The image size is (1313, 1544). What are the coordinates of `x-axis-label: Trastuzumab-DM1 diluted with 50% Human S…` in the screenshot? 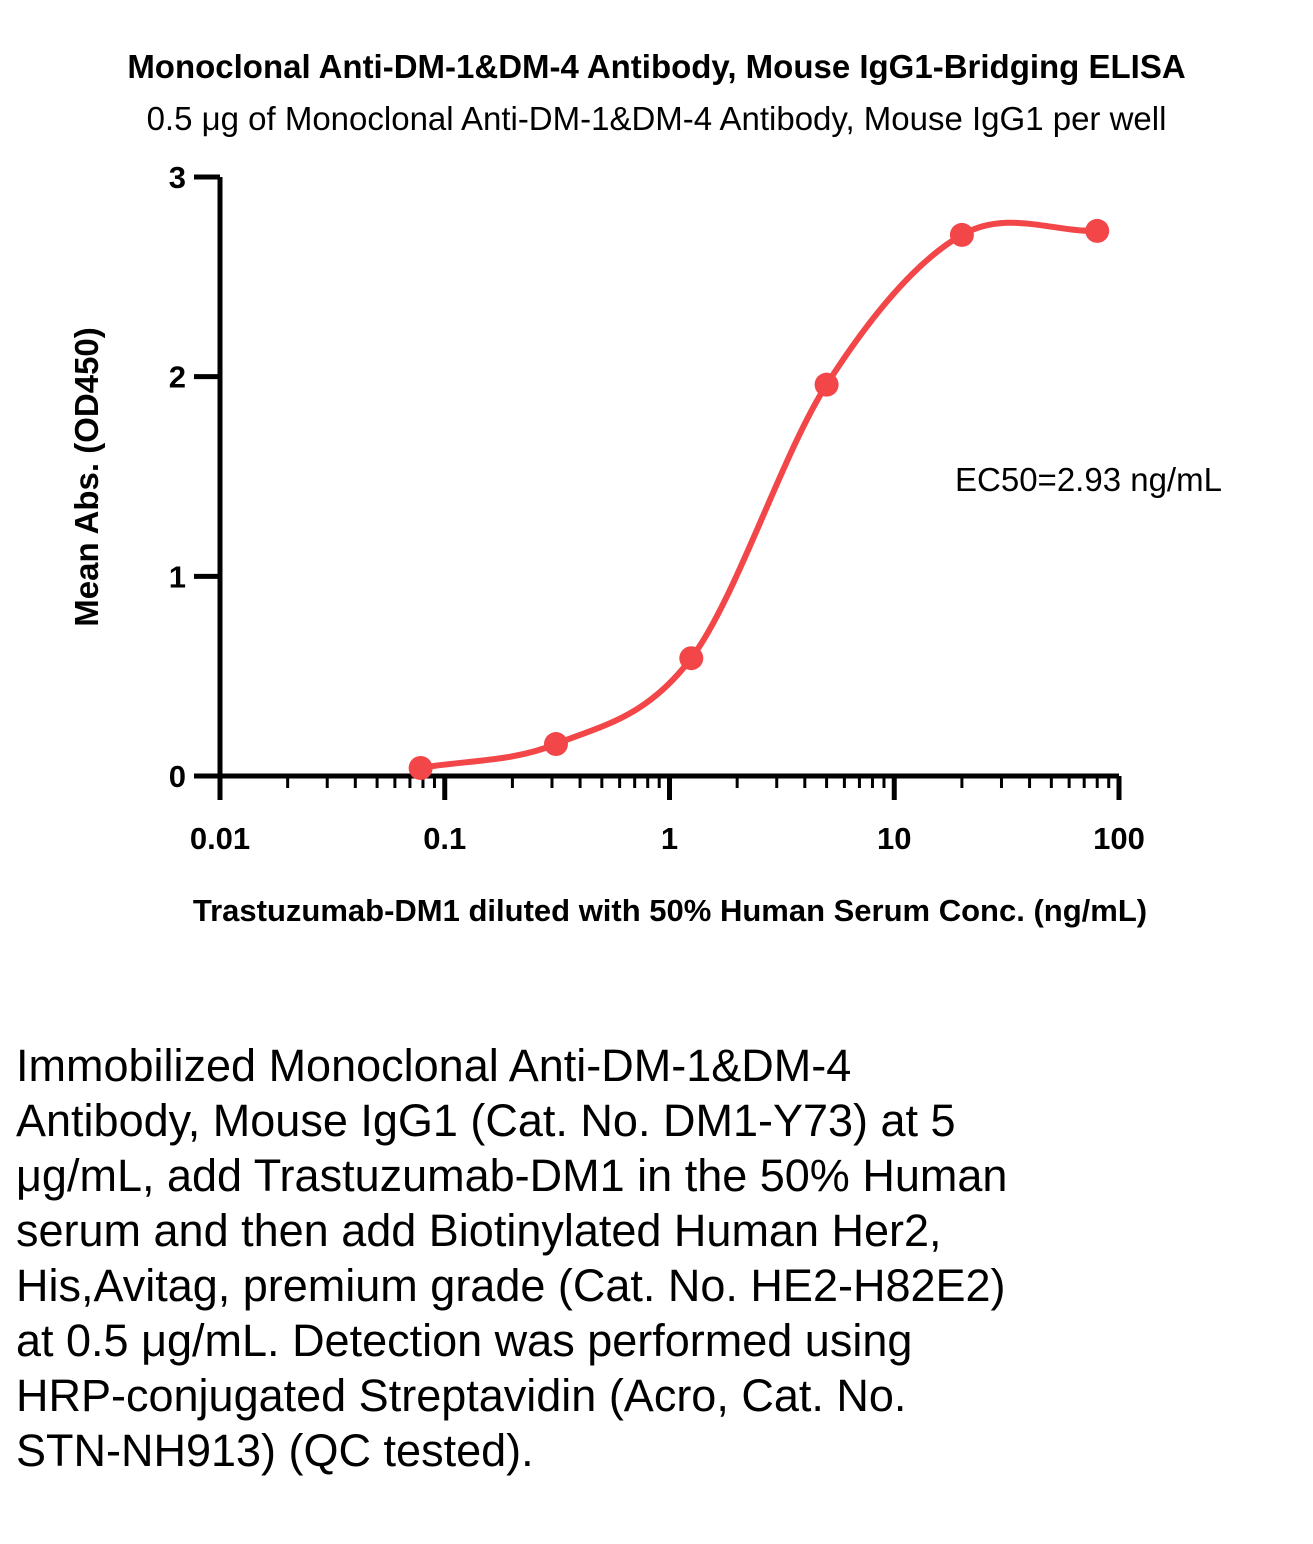 It's located at (670, 910).